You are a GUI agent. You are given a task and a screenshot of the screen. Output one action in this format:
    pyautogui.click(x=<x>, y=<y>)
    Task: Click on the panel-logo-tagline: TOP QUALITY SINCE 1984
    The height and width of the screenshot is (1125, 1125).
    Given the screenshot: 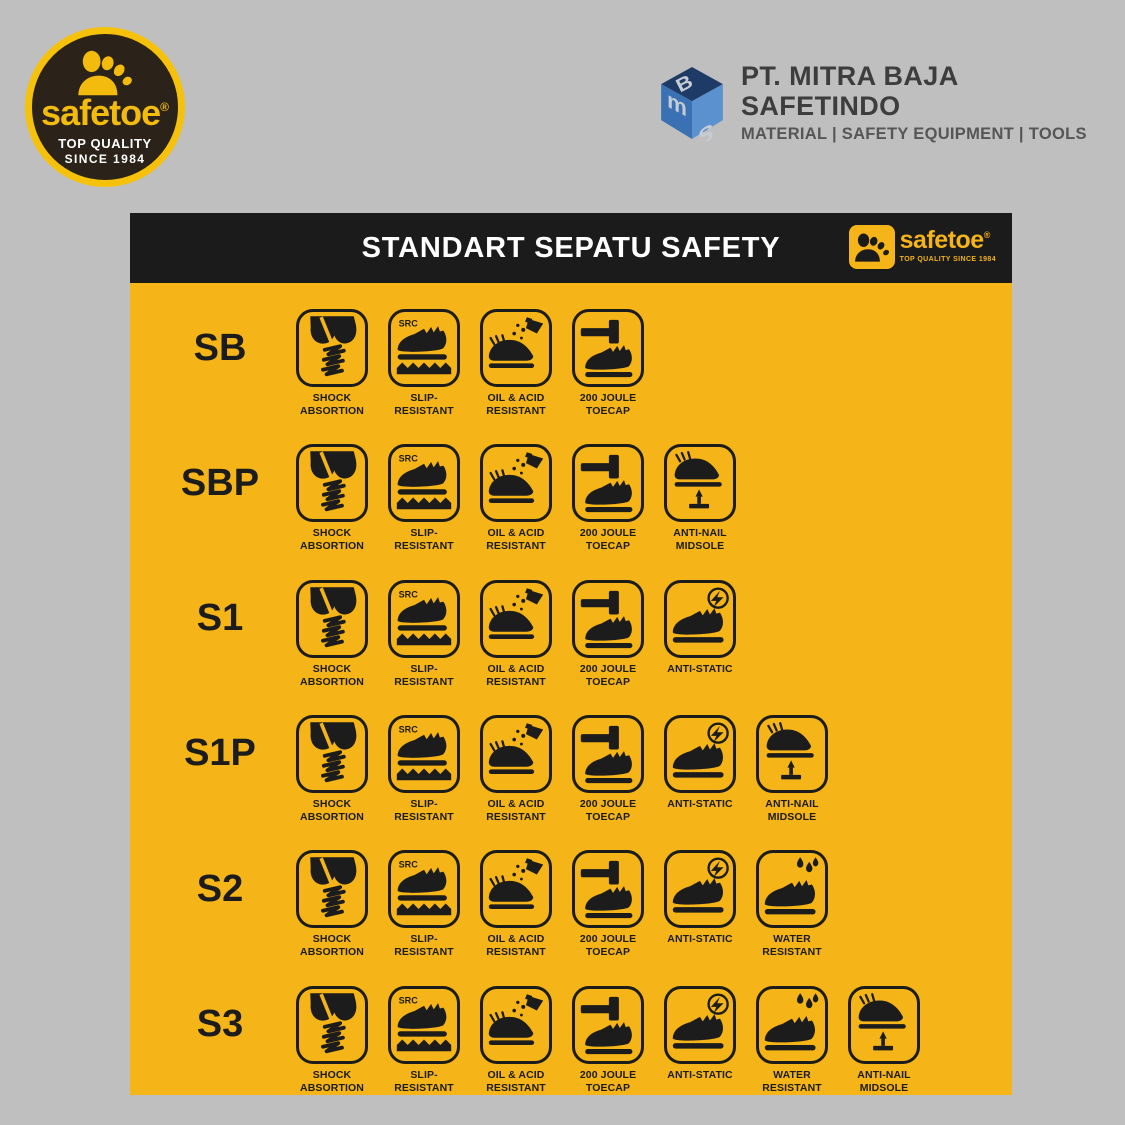 What is the action you would take?
    pyautogui.click(x=947, y=259)
    